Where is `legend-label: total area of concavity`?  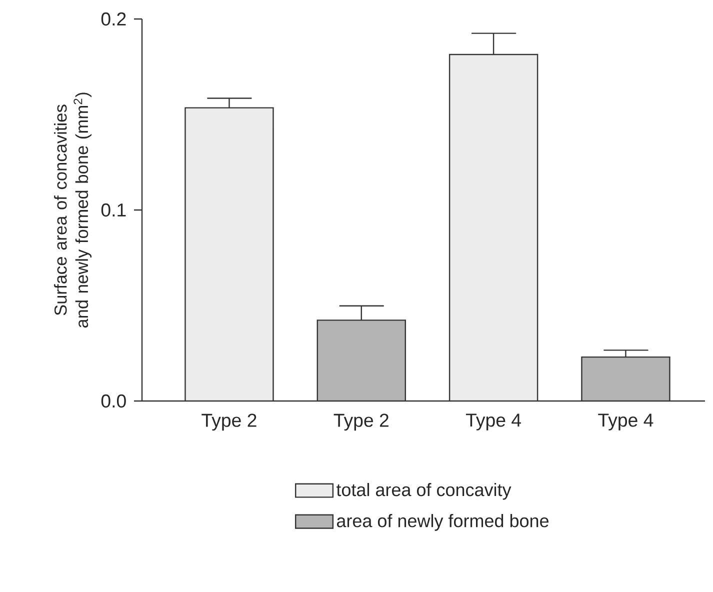 legend-label: total area of concavity is located at coordinates (424, 491).